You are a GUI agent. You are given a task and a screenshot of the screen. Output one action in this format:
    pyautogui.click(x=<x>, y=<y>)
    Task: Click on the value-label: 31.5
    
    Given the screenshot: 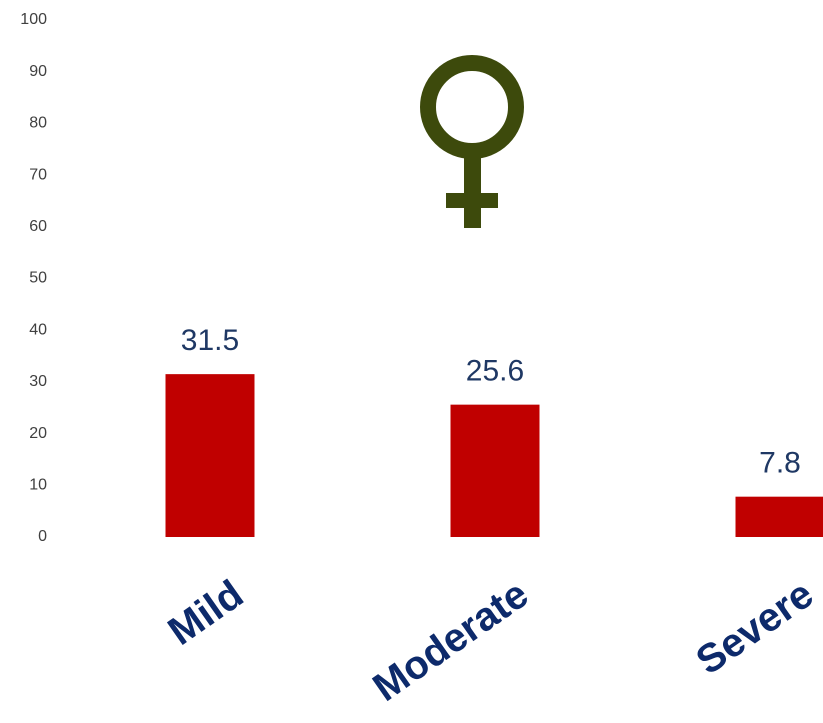 What is the action you would take?
    pyautogui.click(x=210, y=340)
    